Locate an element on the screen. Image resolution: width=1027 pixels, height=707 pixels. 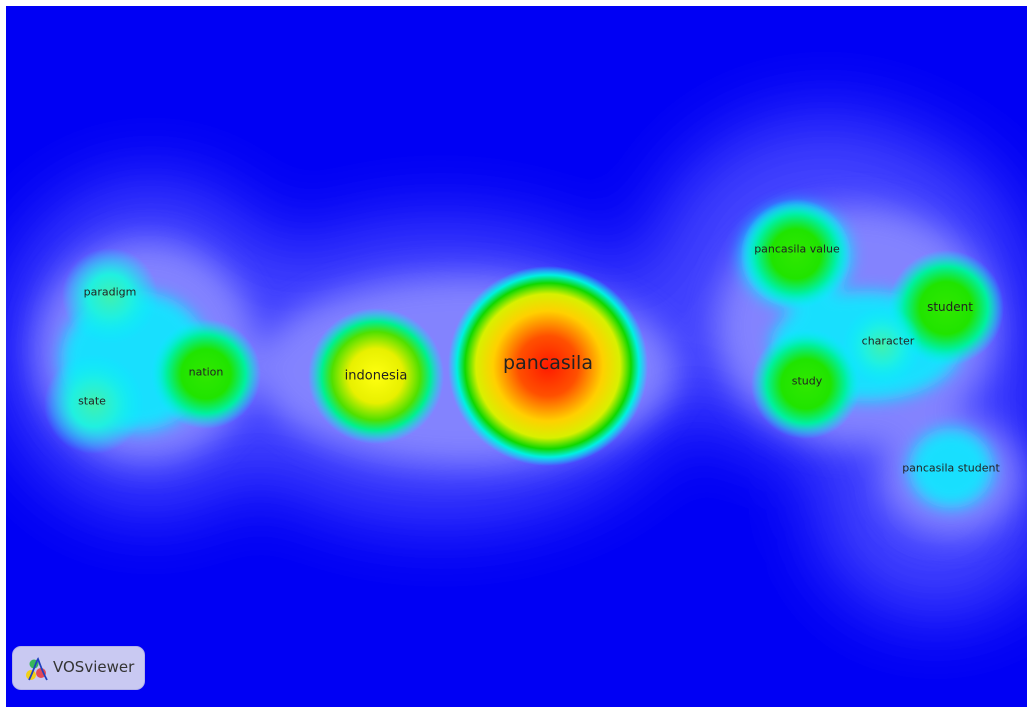
blob-state is located at coordinates (94, 404).